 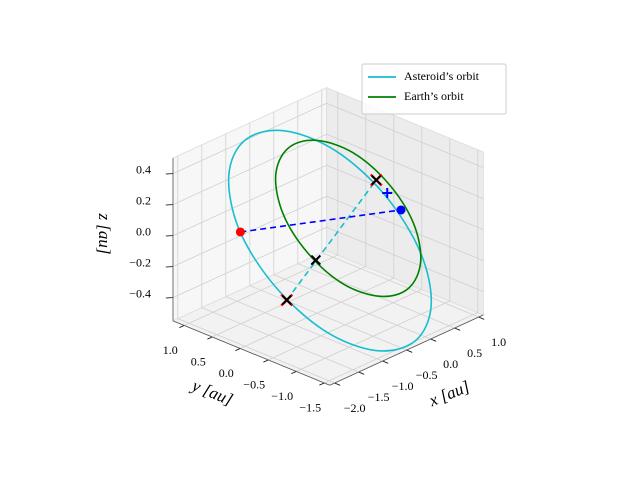 I want to click on x-tick-label: −0.5, so click(x=427, y=375).